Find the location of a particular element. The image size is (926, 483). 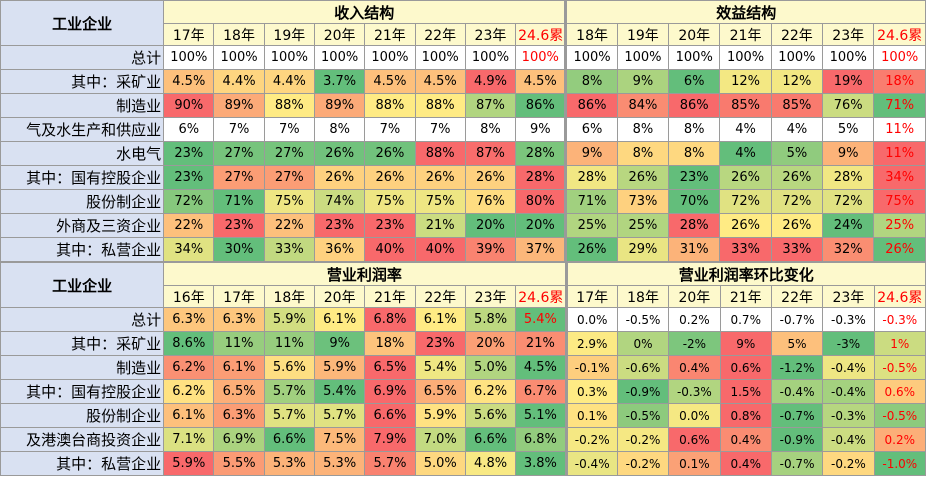

data-cell: 6.2% is located at coordinates (189, 367).